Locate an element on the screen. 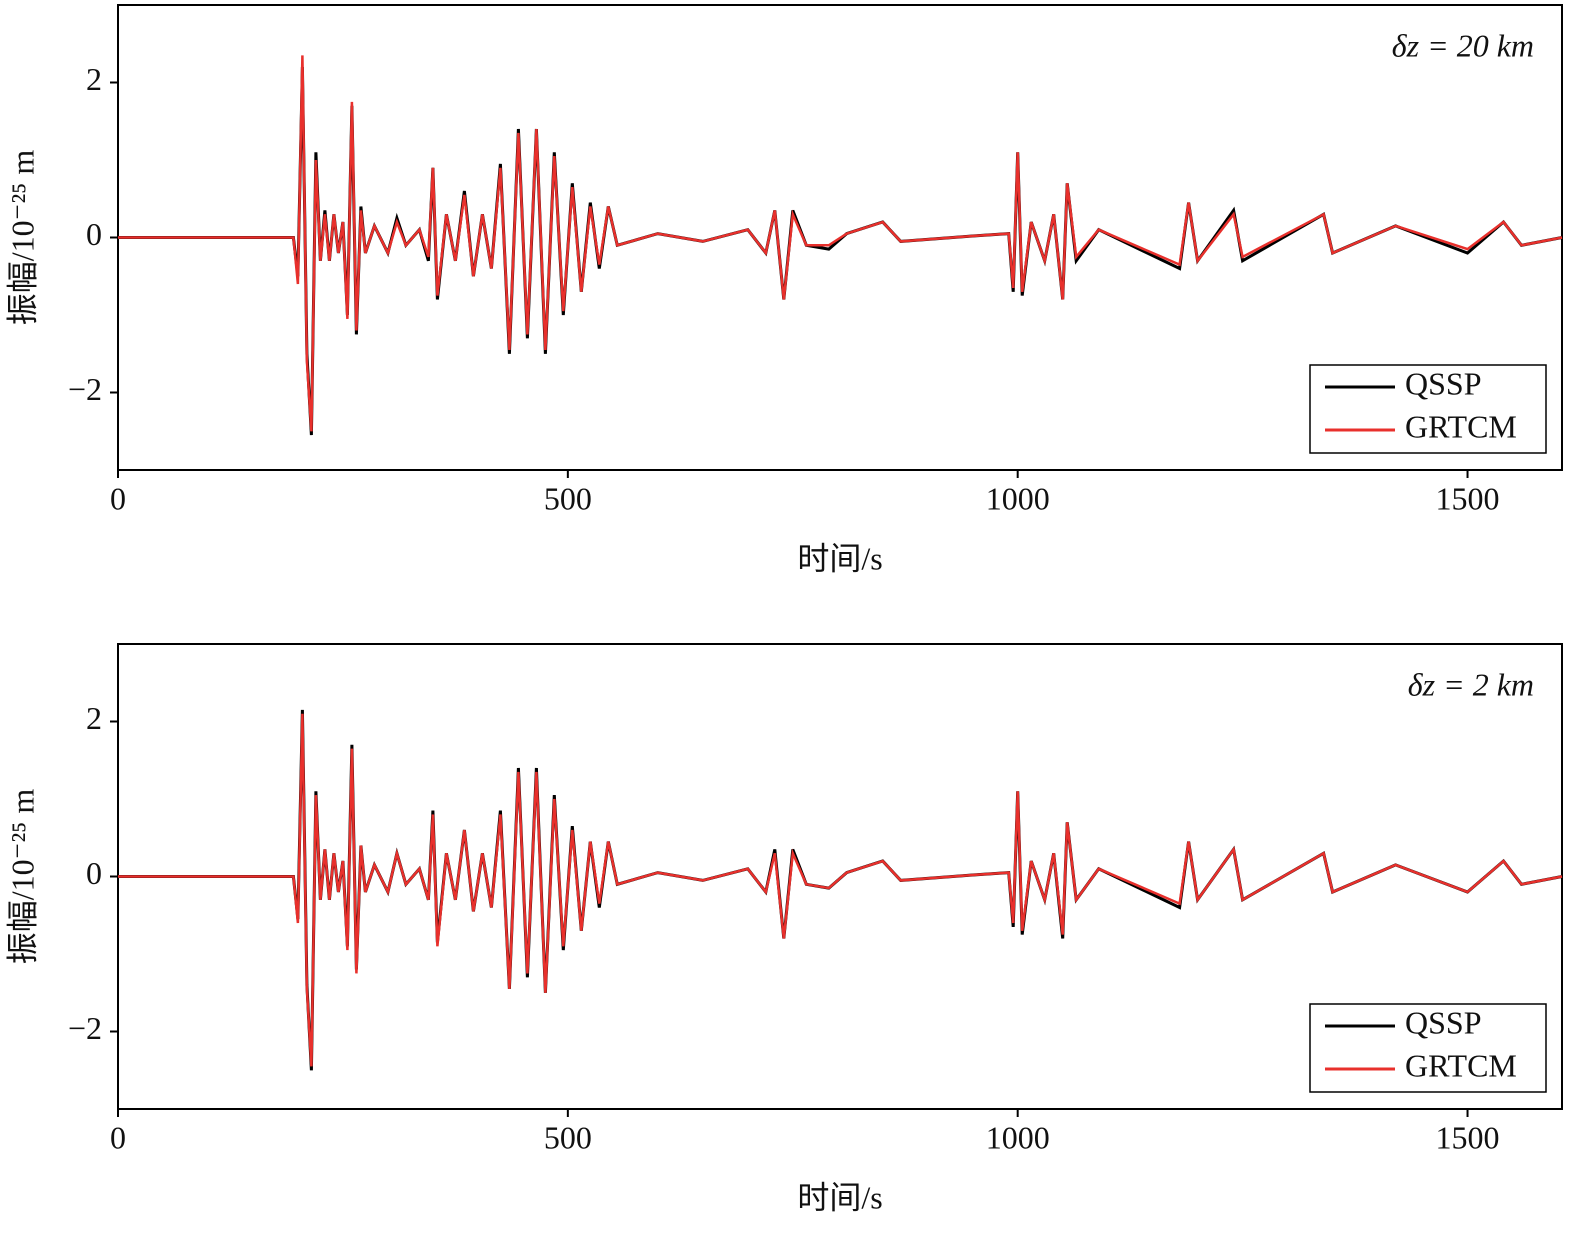 The width and height of the screenshot is (1585, 1234). annotation: δz = 20 km is located at coordinates (1463, 45).